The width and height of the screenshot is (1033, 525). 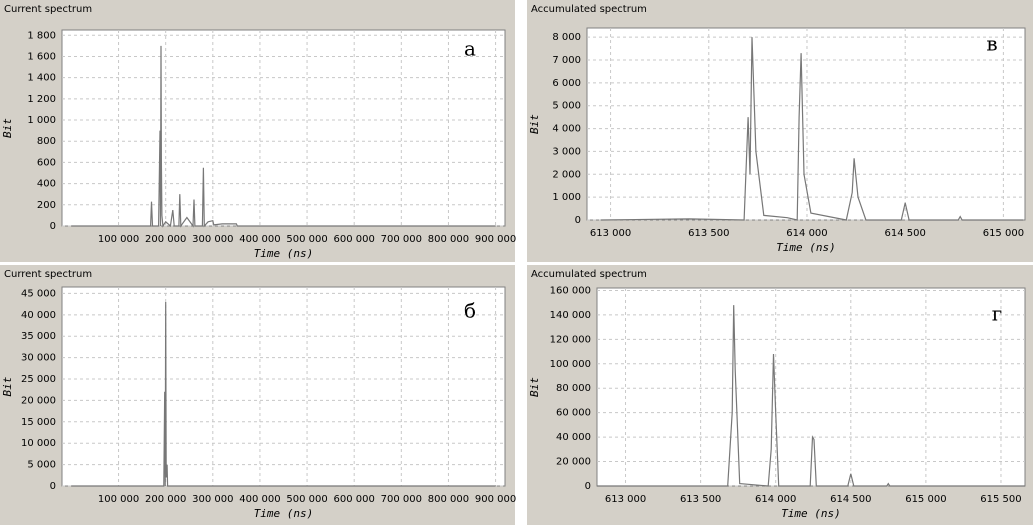 I want to click on y-tick-label: 1 400, so click(x=41, y=78).